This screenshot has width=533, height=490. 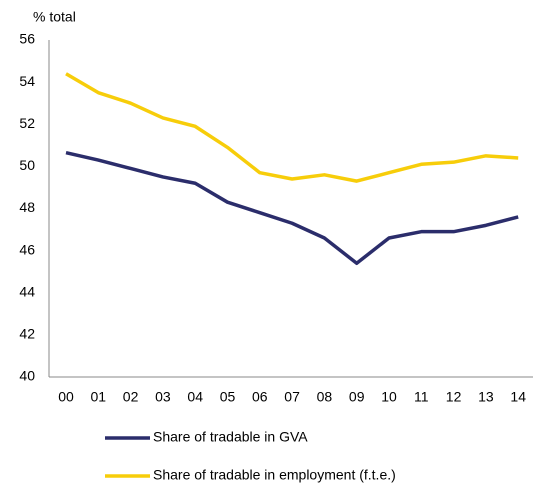 What do you see at coordinates (27, 334) in the screenshot?
I see `y-tick-label: 42` at bounding box center [27, 334].